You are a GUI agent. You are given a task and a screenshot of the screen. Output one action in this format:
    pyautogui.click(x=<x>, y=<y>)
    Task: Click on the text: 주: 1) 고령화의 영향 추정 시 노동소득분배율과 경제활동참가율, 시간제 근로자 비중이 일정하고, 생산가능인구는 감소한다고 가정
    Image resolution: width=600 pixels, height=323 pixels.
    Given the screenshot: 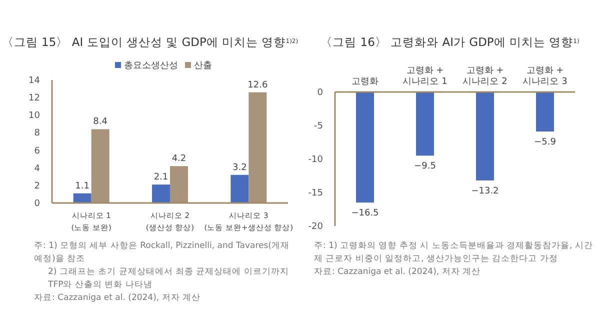 What is the action you would take?
    pyautogui.click(x=454, y=253)
    